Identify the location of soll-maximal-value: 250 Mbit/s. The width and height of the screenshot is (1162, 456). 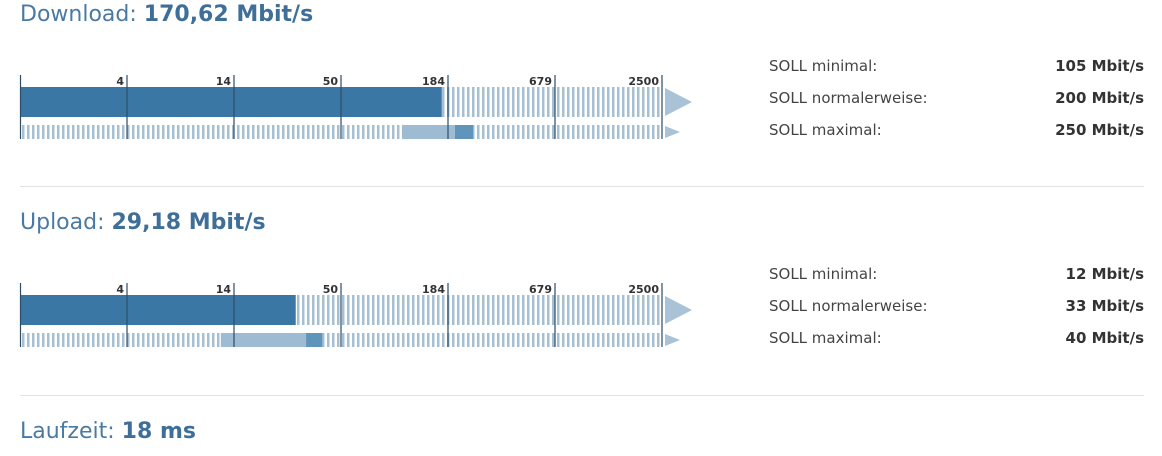
(1099, 130).